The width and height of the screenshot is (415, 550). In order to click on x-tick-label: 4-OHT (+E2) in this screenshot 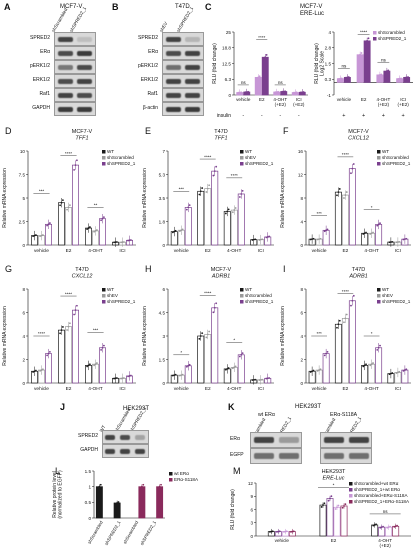, I will do `click(383, 102)`.